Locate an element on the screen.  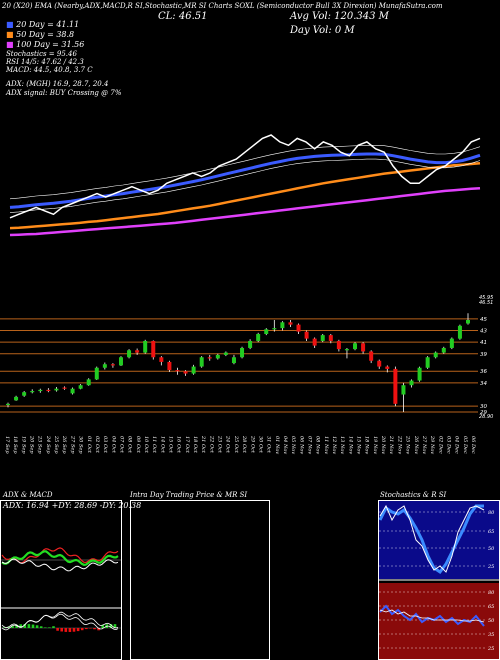
x-tick-label: 07 Nov is located at coordinates (309, 445).